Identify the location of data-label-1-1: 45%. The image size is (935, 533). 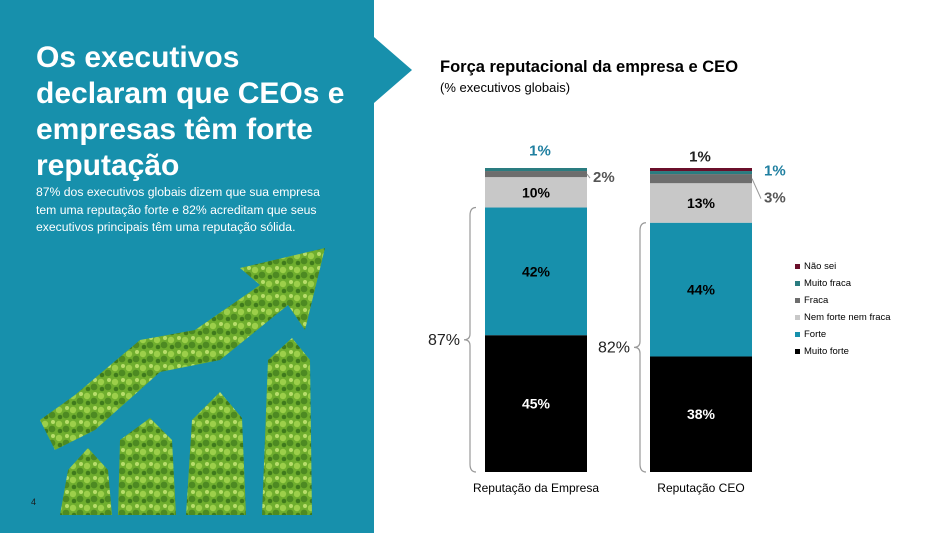
(536, 404).